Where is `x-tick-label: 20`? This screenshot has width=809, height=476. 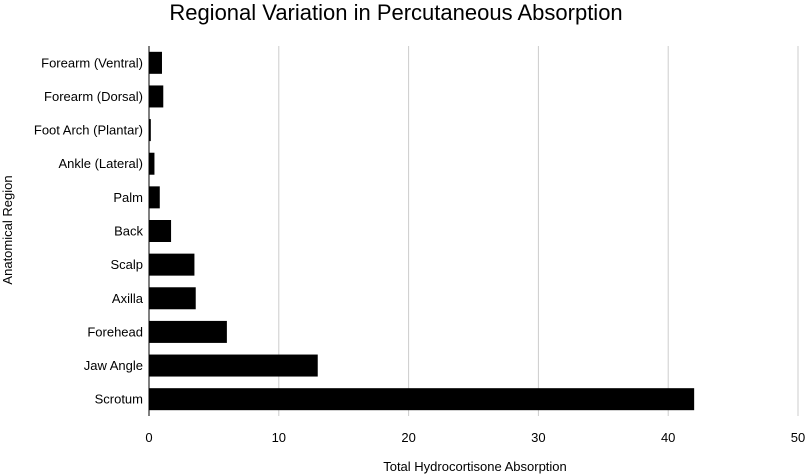
x-tick-label: 20 is located at coordinates (408, 437).